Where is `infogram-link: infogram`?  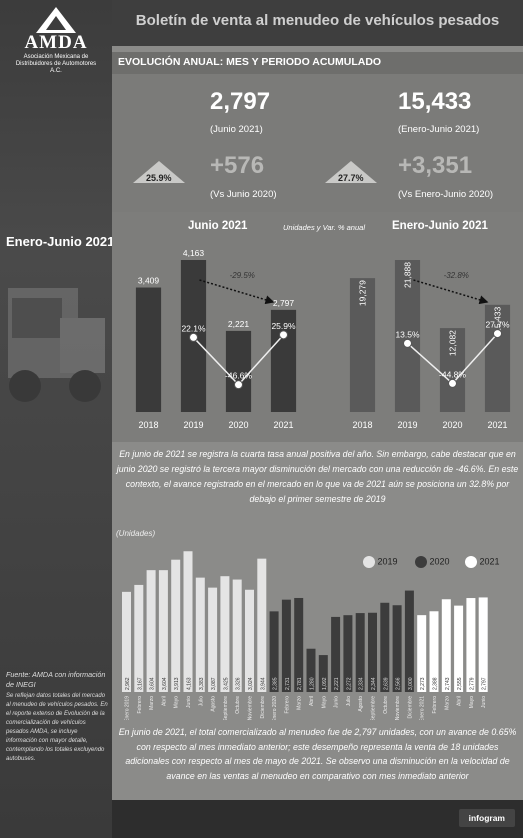 infogram-link: infogram is located at coordinates (486, 818).